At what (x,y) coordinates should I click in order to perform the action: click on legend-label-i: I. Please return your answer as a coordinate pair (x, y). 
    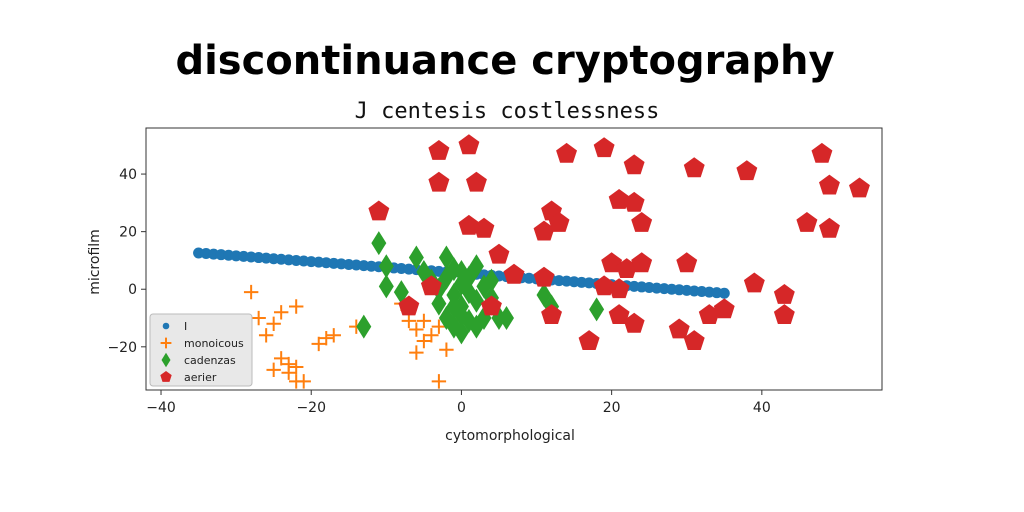
    Looking at the image, I should click on (185, 326).